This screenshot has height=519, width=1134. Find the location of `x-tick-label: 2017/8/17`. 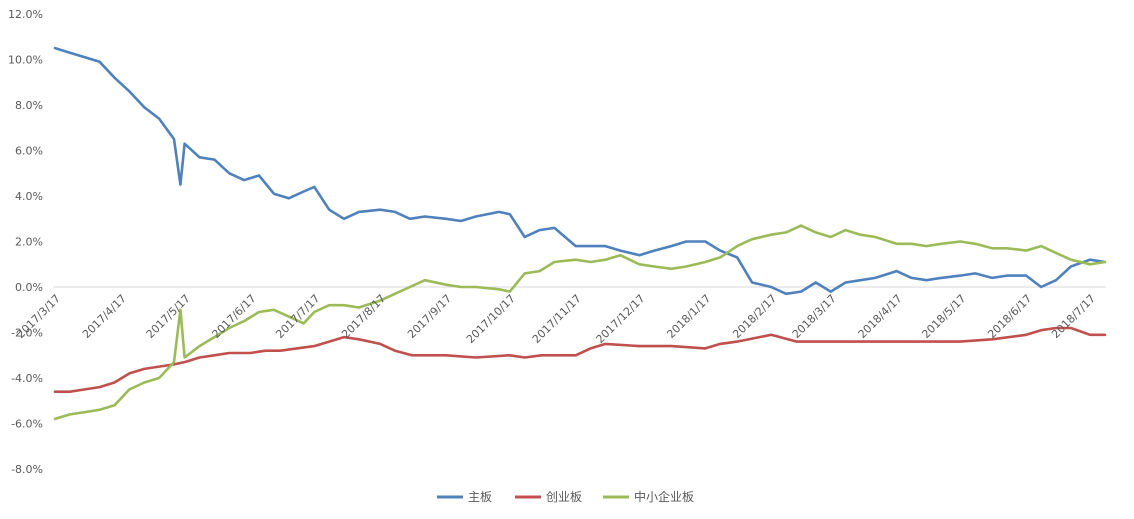

x-tick-label: 2017/8/17 is located at coordinates (363, 316).